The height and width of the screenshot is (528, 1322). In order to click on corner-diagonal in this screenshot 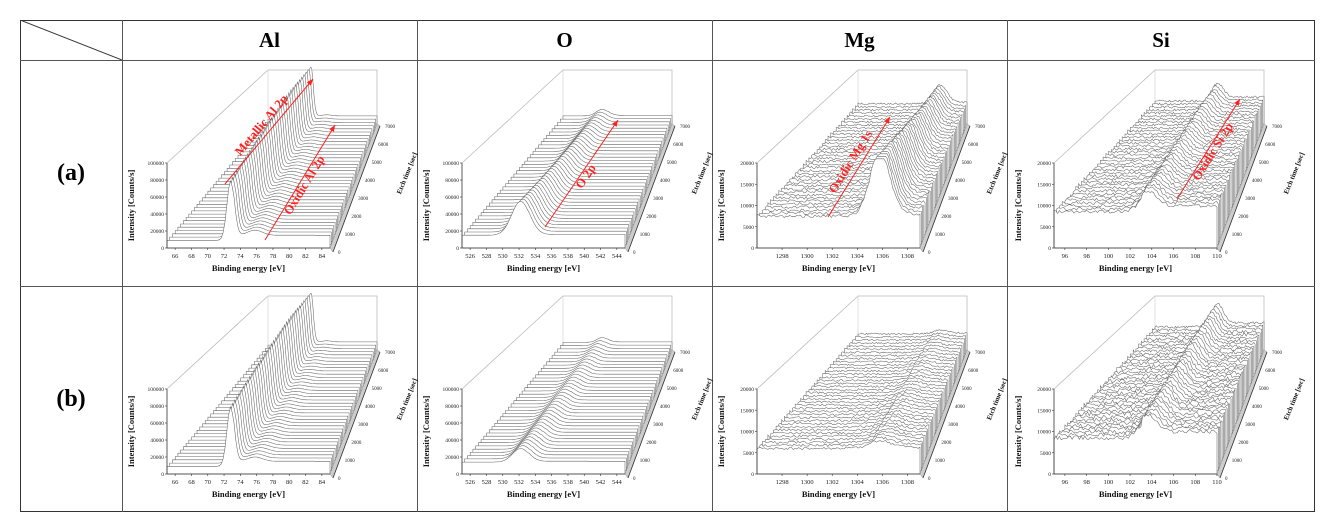, I will do `click(71, 40)`.